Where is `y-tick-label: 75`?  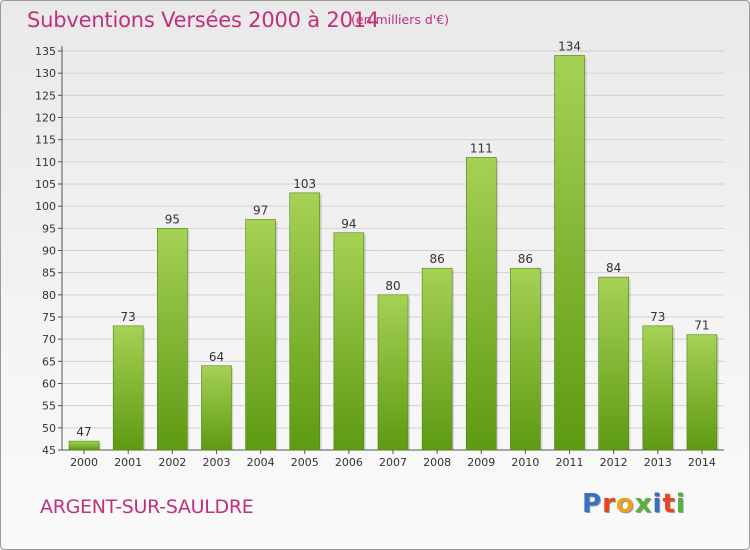
y-tick-label: 75 is located at coordinates (49, 317).